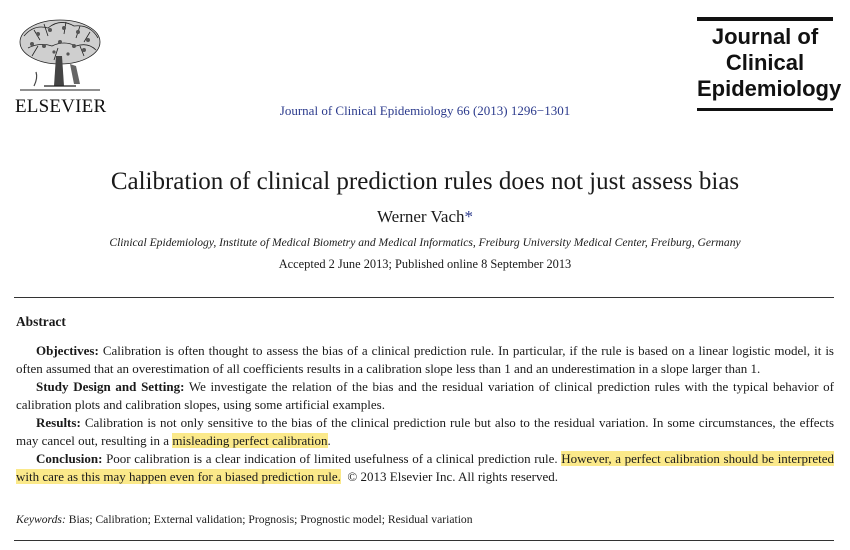  I want to click on results-highlight: misleading perfect calibration, so click(250, 440).